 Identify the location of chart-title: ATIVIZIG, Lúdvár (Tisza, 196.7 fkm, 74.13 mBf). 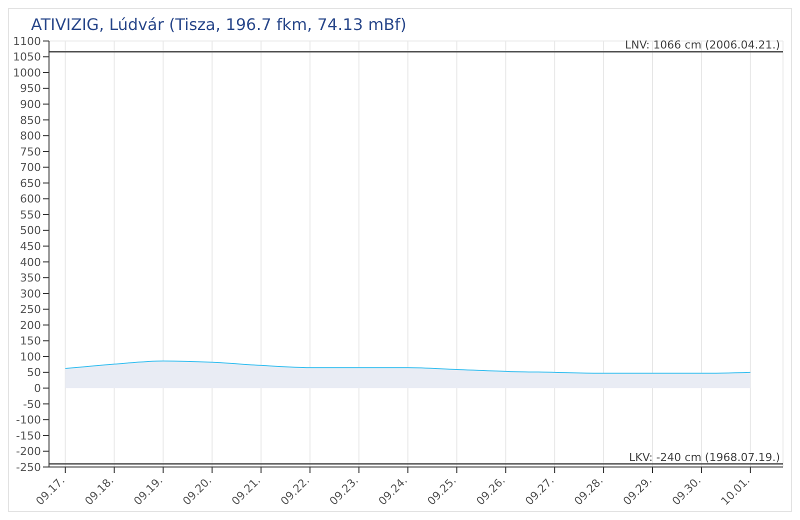
(219, 24).